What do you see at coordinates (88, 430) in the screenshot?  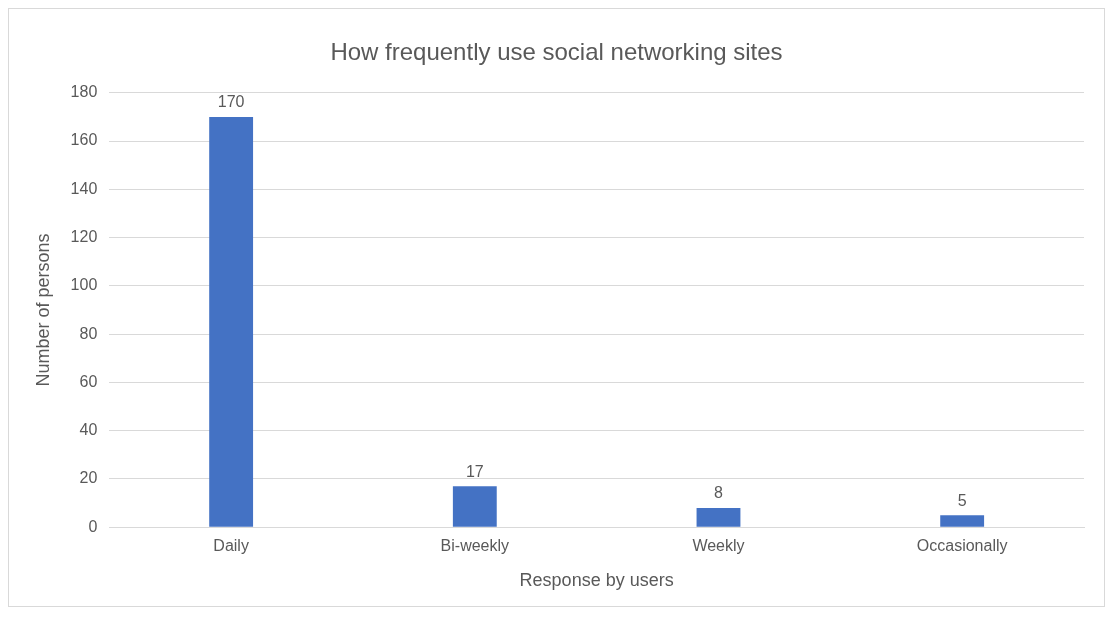 I see `y-tick-label: 40` at bounding box center [88, 430].